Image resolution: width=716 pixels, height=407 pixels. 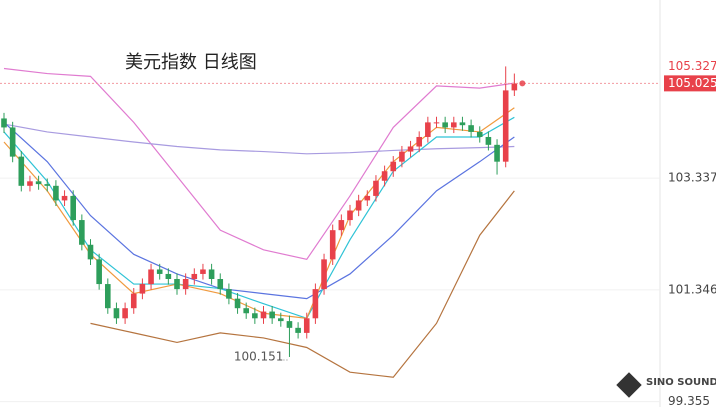 What do you see at coordinates (689, 400) in the screenshot?
I see `y-tick-label: 99.355` at bounding box center [689, 400].